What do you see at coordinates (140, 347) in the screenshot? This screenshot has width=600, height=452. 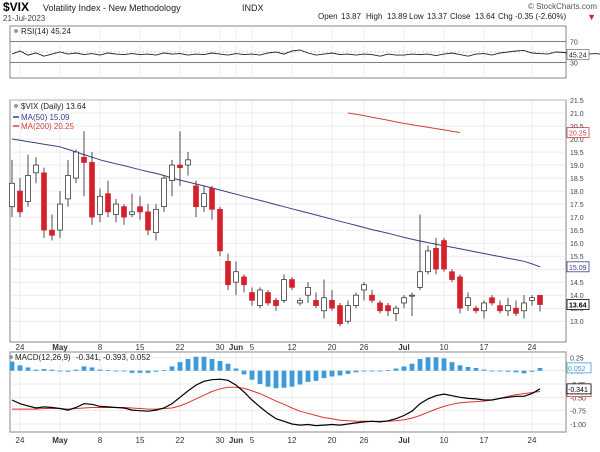 I see `x-axis-label: 15` at bounding box center [140, 347].